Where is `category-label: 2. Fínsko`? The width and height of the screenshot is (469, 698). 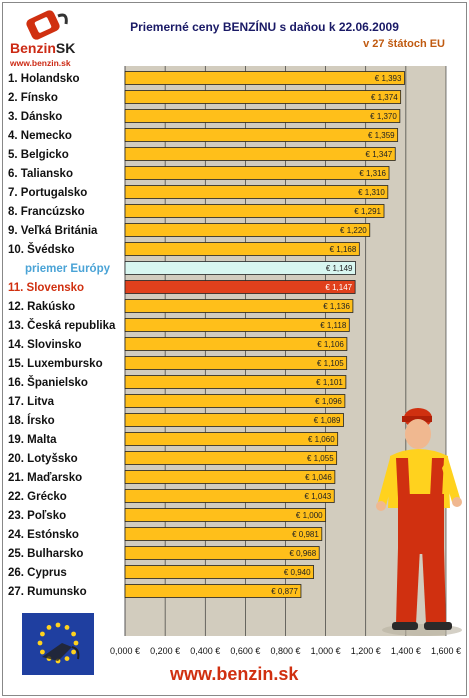 category-label: 2. Fínsko is located at coordinates (33, 98).